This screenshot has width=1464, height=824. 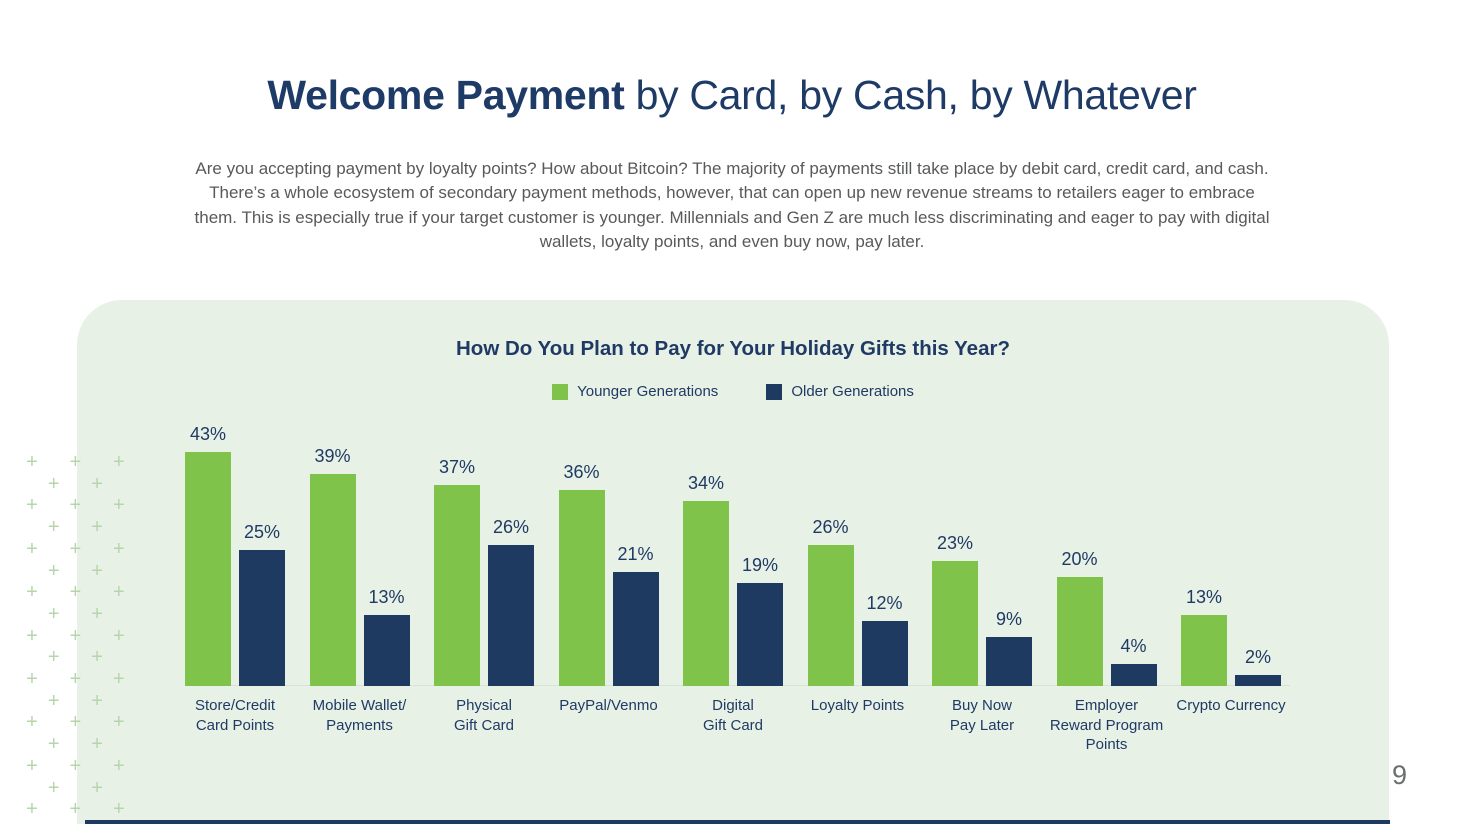 I want to click on legend-swatch-younger-icon, so click(x=560, y=391).